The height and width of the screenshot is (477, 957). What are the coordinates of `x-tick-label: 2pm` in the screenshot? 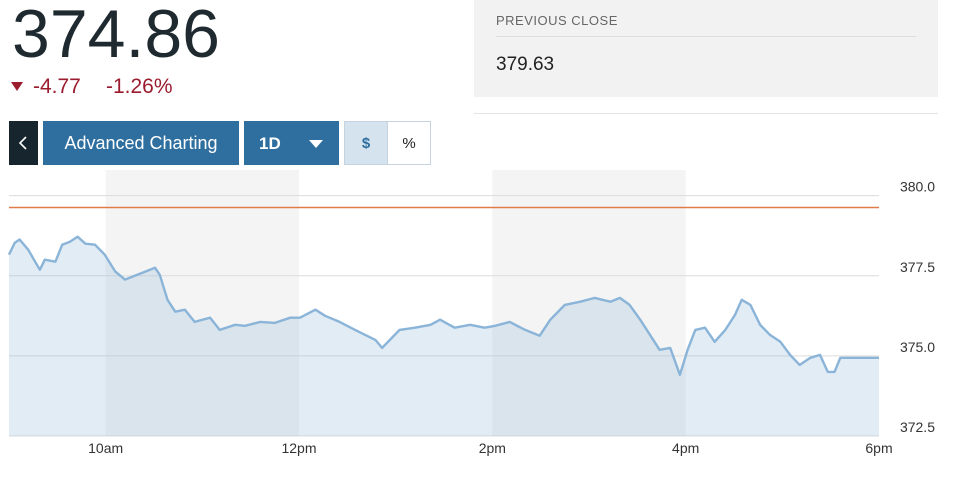 It's located at (492, 448).